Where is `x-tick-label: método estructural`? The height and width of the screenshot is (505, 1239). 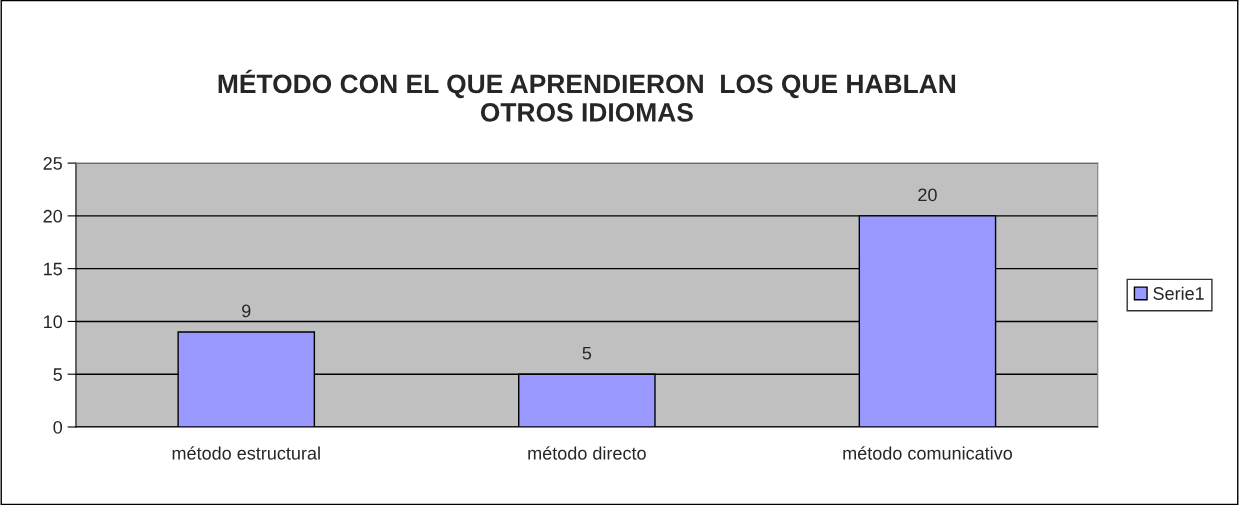 x-tick-label: método estructural is located at coordinates (246, 453).